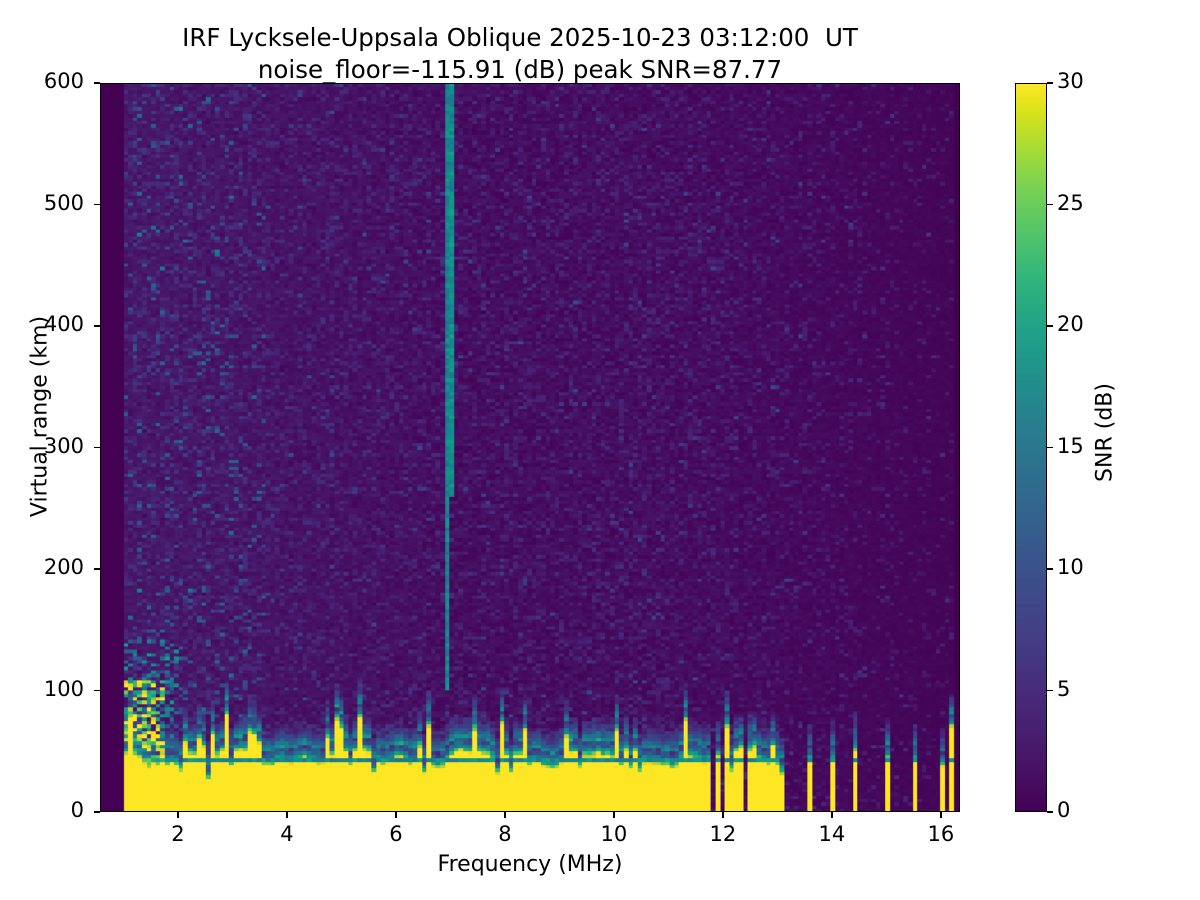 The height and width of the screenshot is (900, 1200). What do you see at coordinates (63, 567) in the screenshot?
I see `y-axis-tick-label: 200` at bounding box center [63, 567].